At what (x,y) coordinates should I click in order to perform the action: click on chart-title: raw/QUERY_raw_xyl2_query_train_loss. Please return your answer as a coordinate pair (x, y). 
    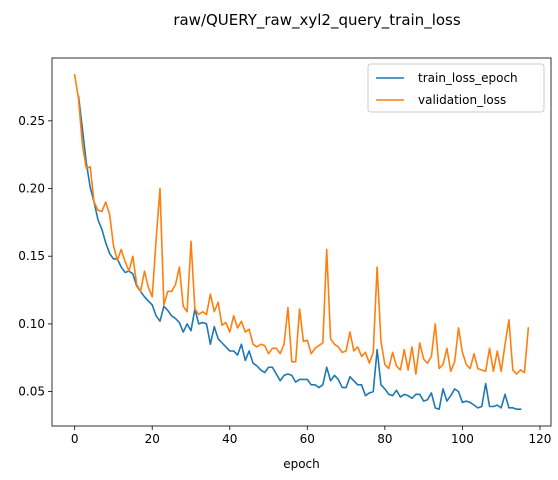
    Looking at the image, I should click on (317, 20).